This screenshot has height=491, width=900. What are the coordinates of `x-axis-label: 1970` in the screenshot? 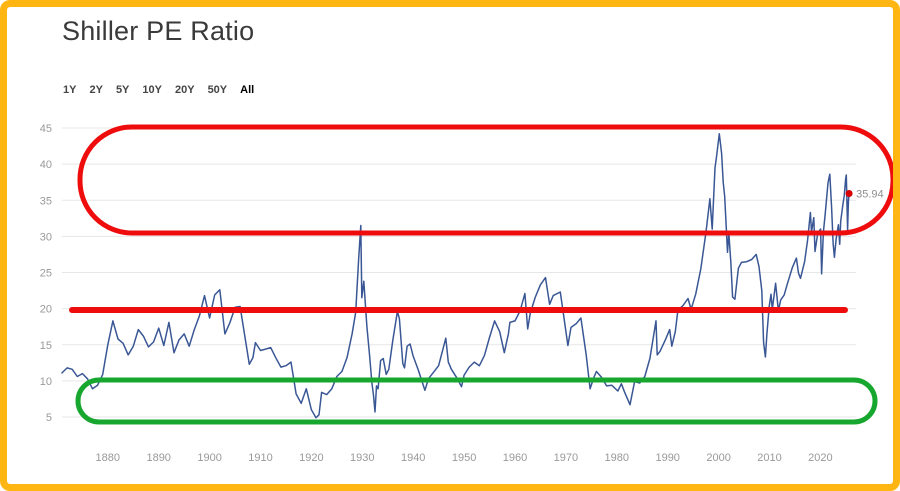 It's located at (566, 458).